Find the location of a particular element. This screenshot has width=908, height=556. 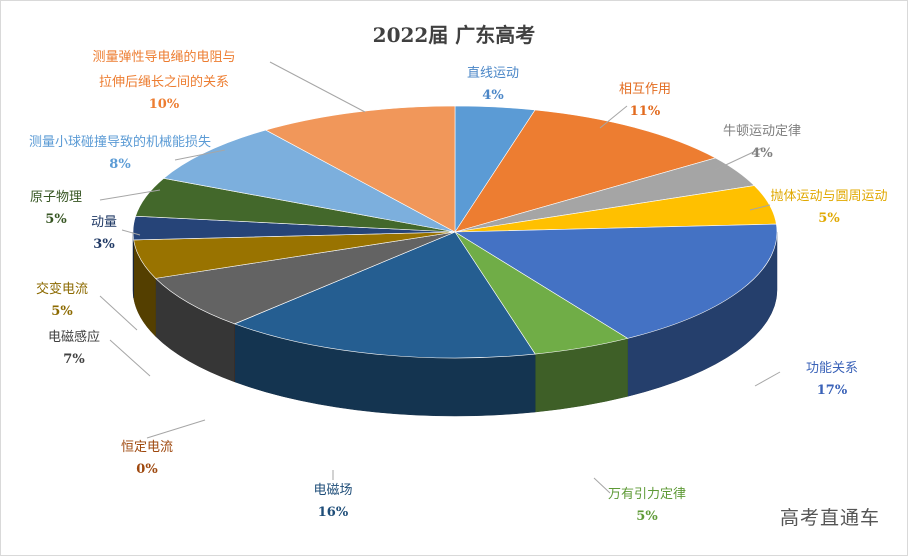

slice-label-8: 电磁感应 is located at coordinates (74, 337).